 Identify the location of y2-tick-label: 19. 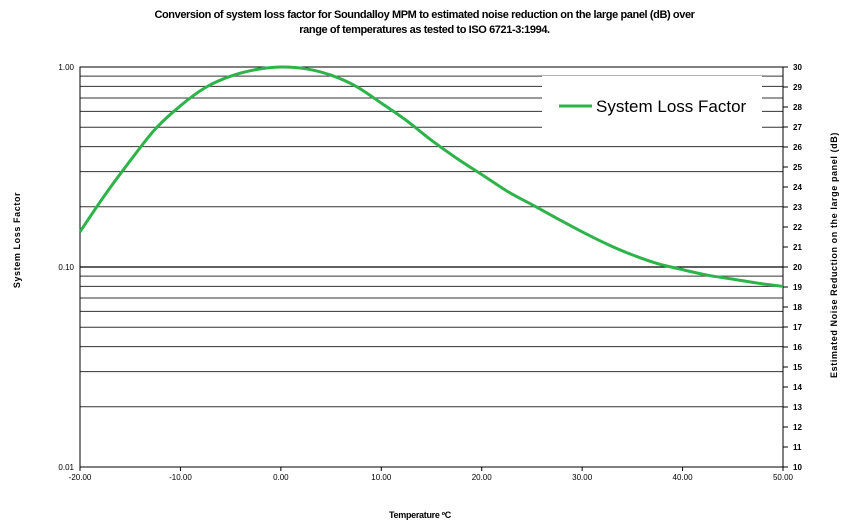
(797, 287).